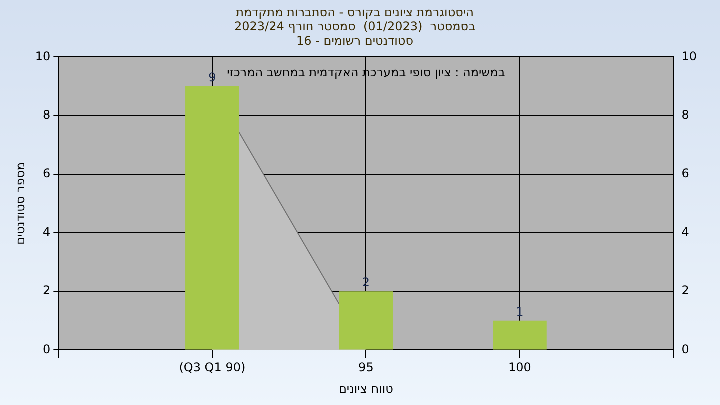 The width and height of the screenshot is (720, 405). Describe the element at coordinates (47, 232) in the screenshot. I see `y-tick-label: 4` at that location.